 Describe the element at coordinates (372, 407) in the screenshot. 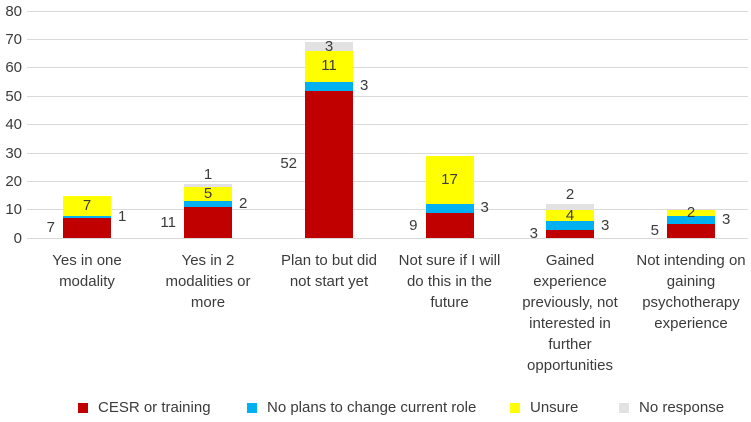

I see `legend-label: No plans to change current role` at that location.